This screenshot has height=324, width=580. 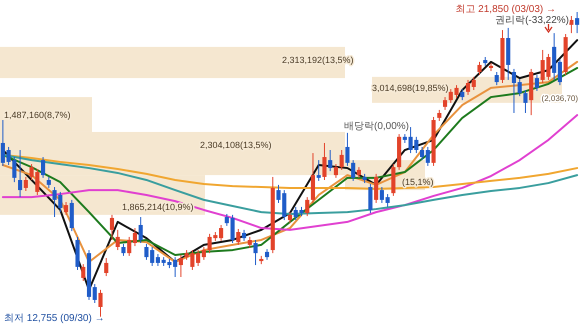 I want to click on band-label: 3,014,698(19,85%), so click(x=410, y=88).